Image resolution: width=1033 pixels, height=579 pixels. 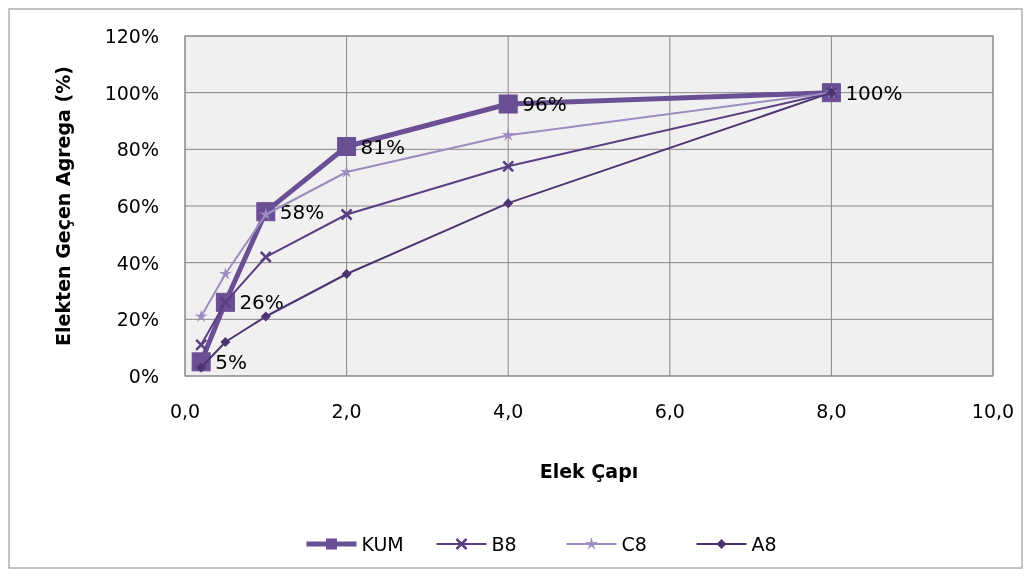 What do you see at coordinates (634, 544) in the screenshot?
I see `legend-label: C8` at bounding box center [634, 544].